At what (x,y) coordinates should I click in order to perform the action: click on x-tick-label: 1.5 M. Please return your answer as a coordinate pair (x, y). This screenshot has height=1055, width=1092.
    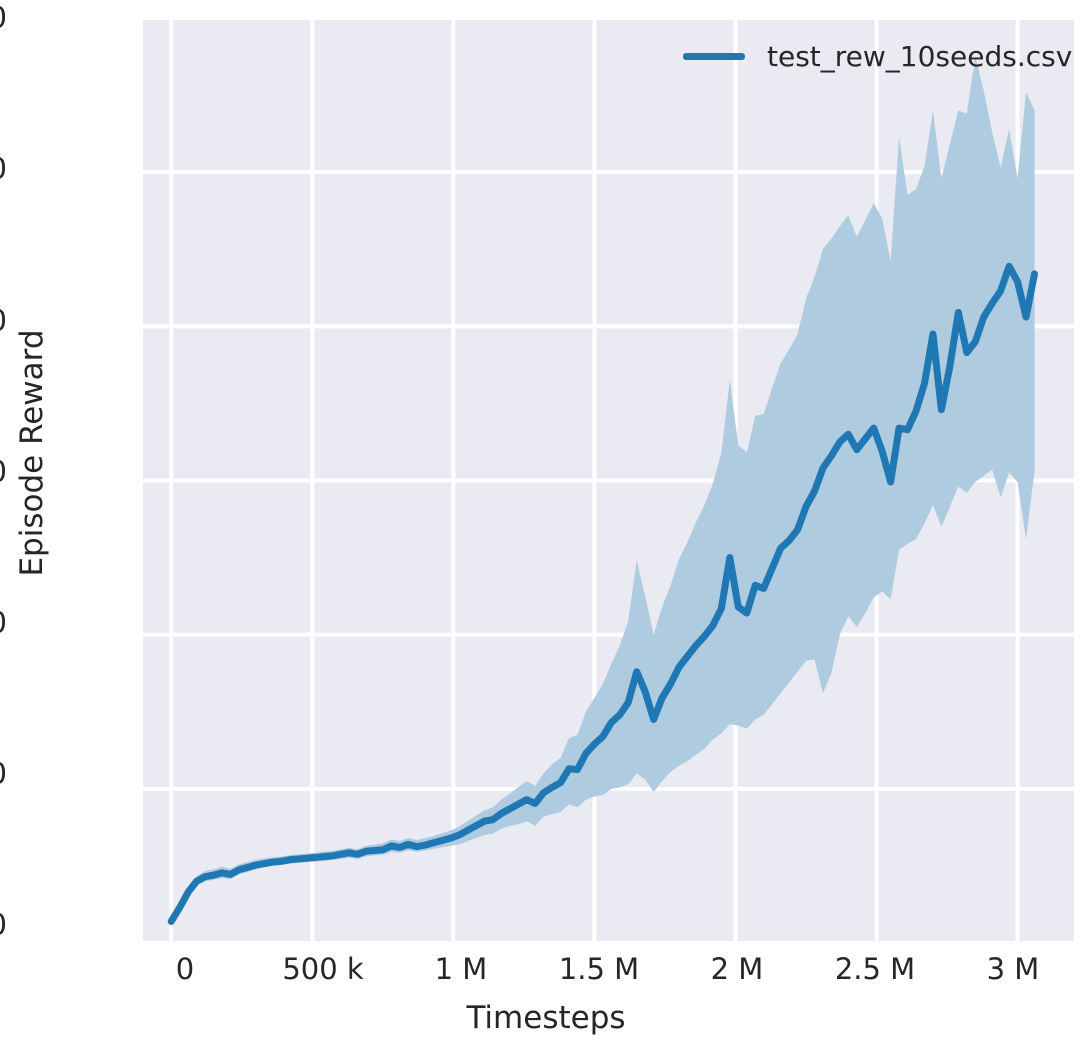
    Looking at the image, I should click on (599, 969).